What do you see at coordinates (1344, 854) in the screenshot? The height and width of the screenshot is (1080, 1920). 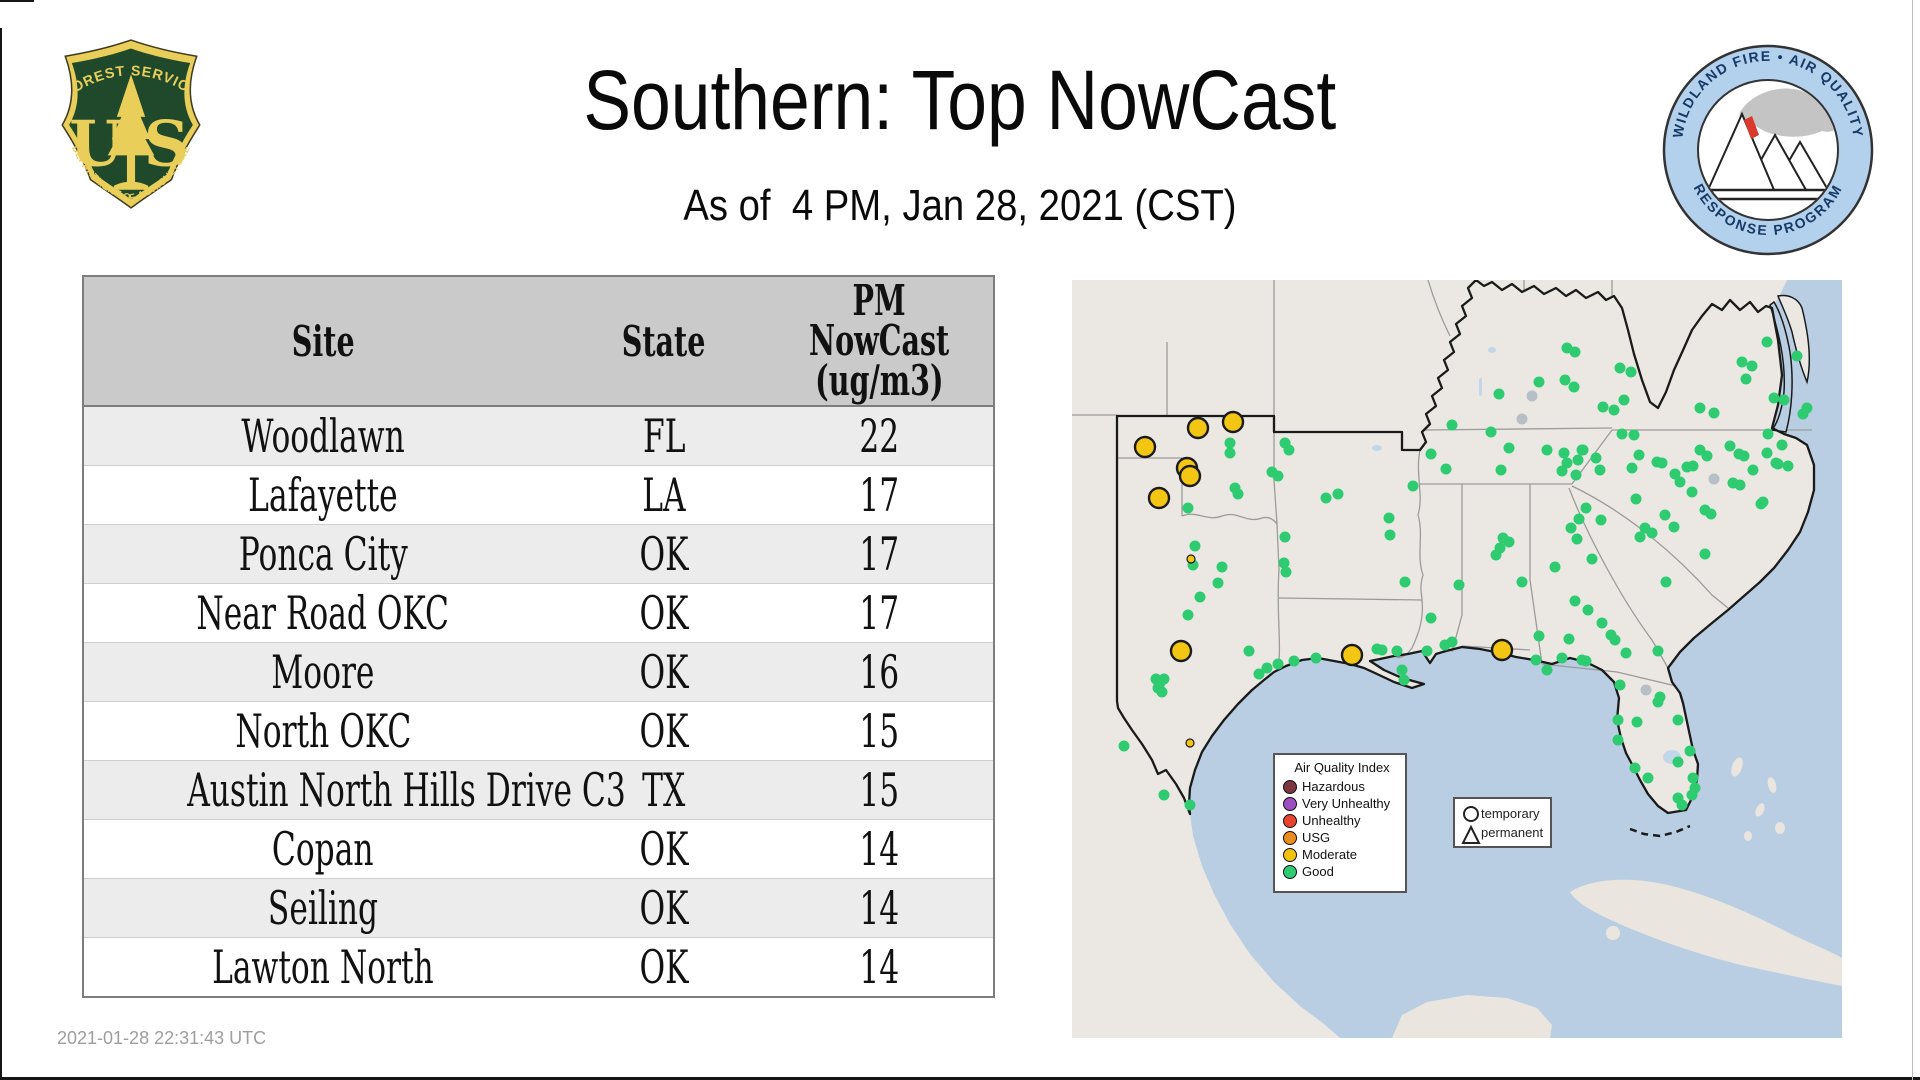 I see `aqi-legend-item: Moderate` at bounding box center [1344, 854].